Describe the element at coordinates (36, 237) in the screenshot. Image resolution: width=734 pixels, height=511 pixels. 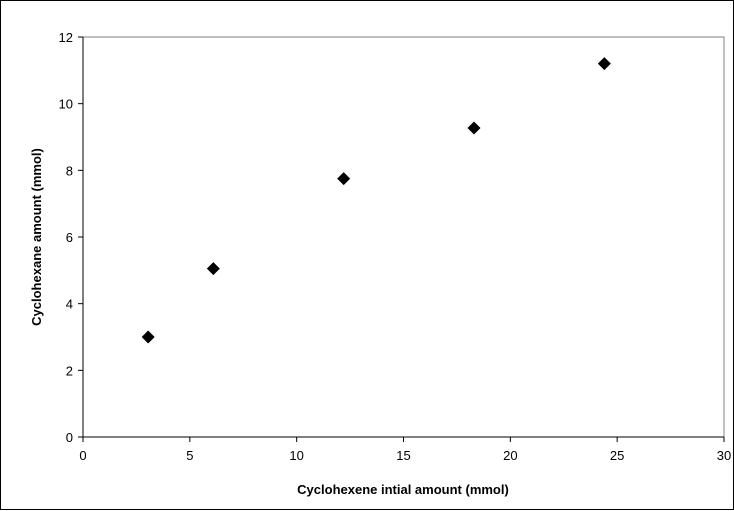
I see `y-axis-title: Cyclohexane amount (mmol)` at that location.